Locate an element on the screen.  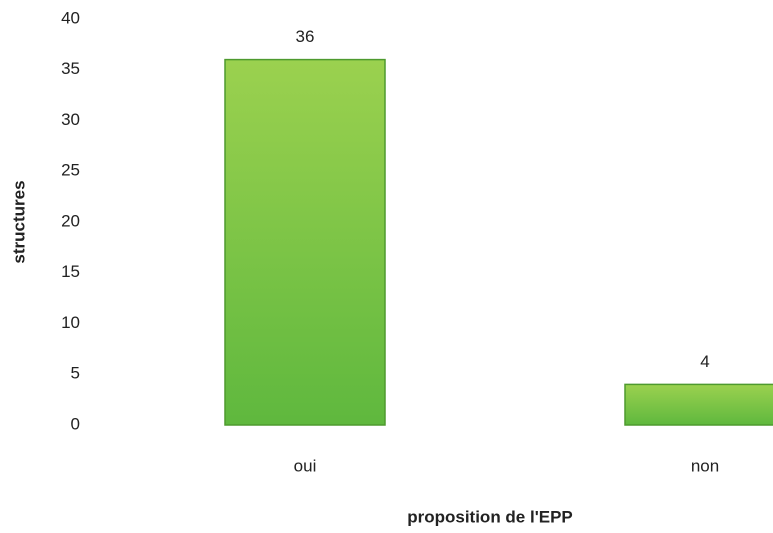
y-tick-label: 10 is located at coordinates (70, 322).